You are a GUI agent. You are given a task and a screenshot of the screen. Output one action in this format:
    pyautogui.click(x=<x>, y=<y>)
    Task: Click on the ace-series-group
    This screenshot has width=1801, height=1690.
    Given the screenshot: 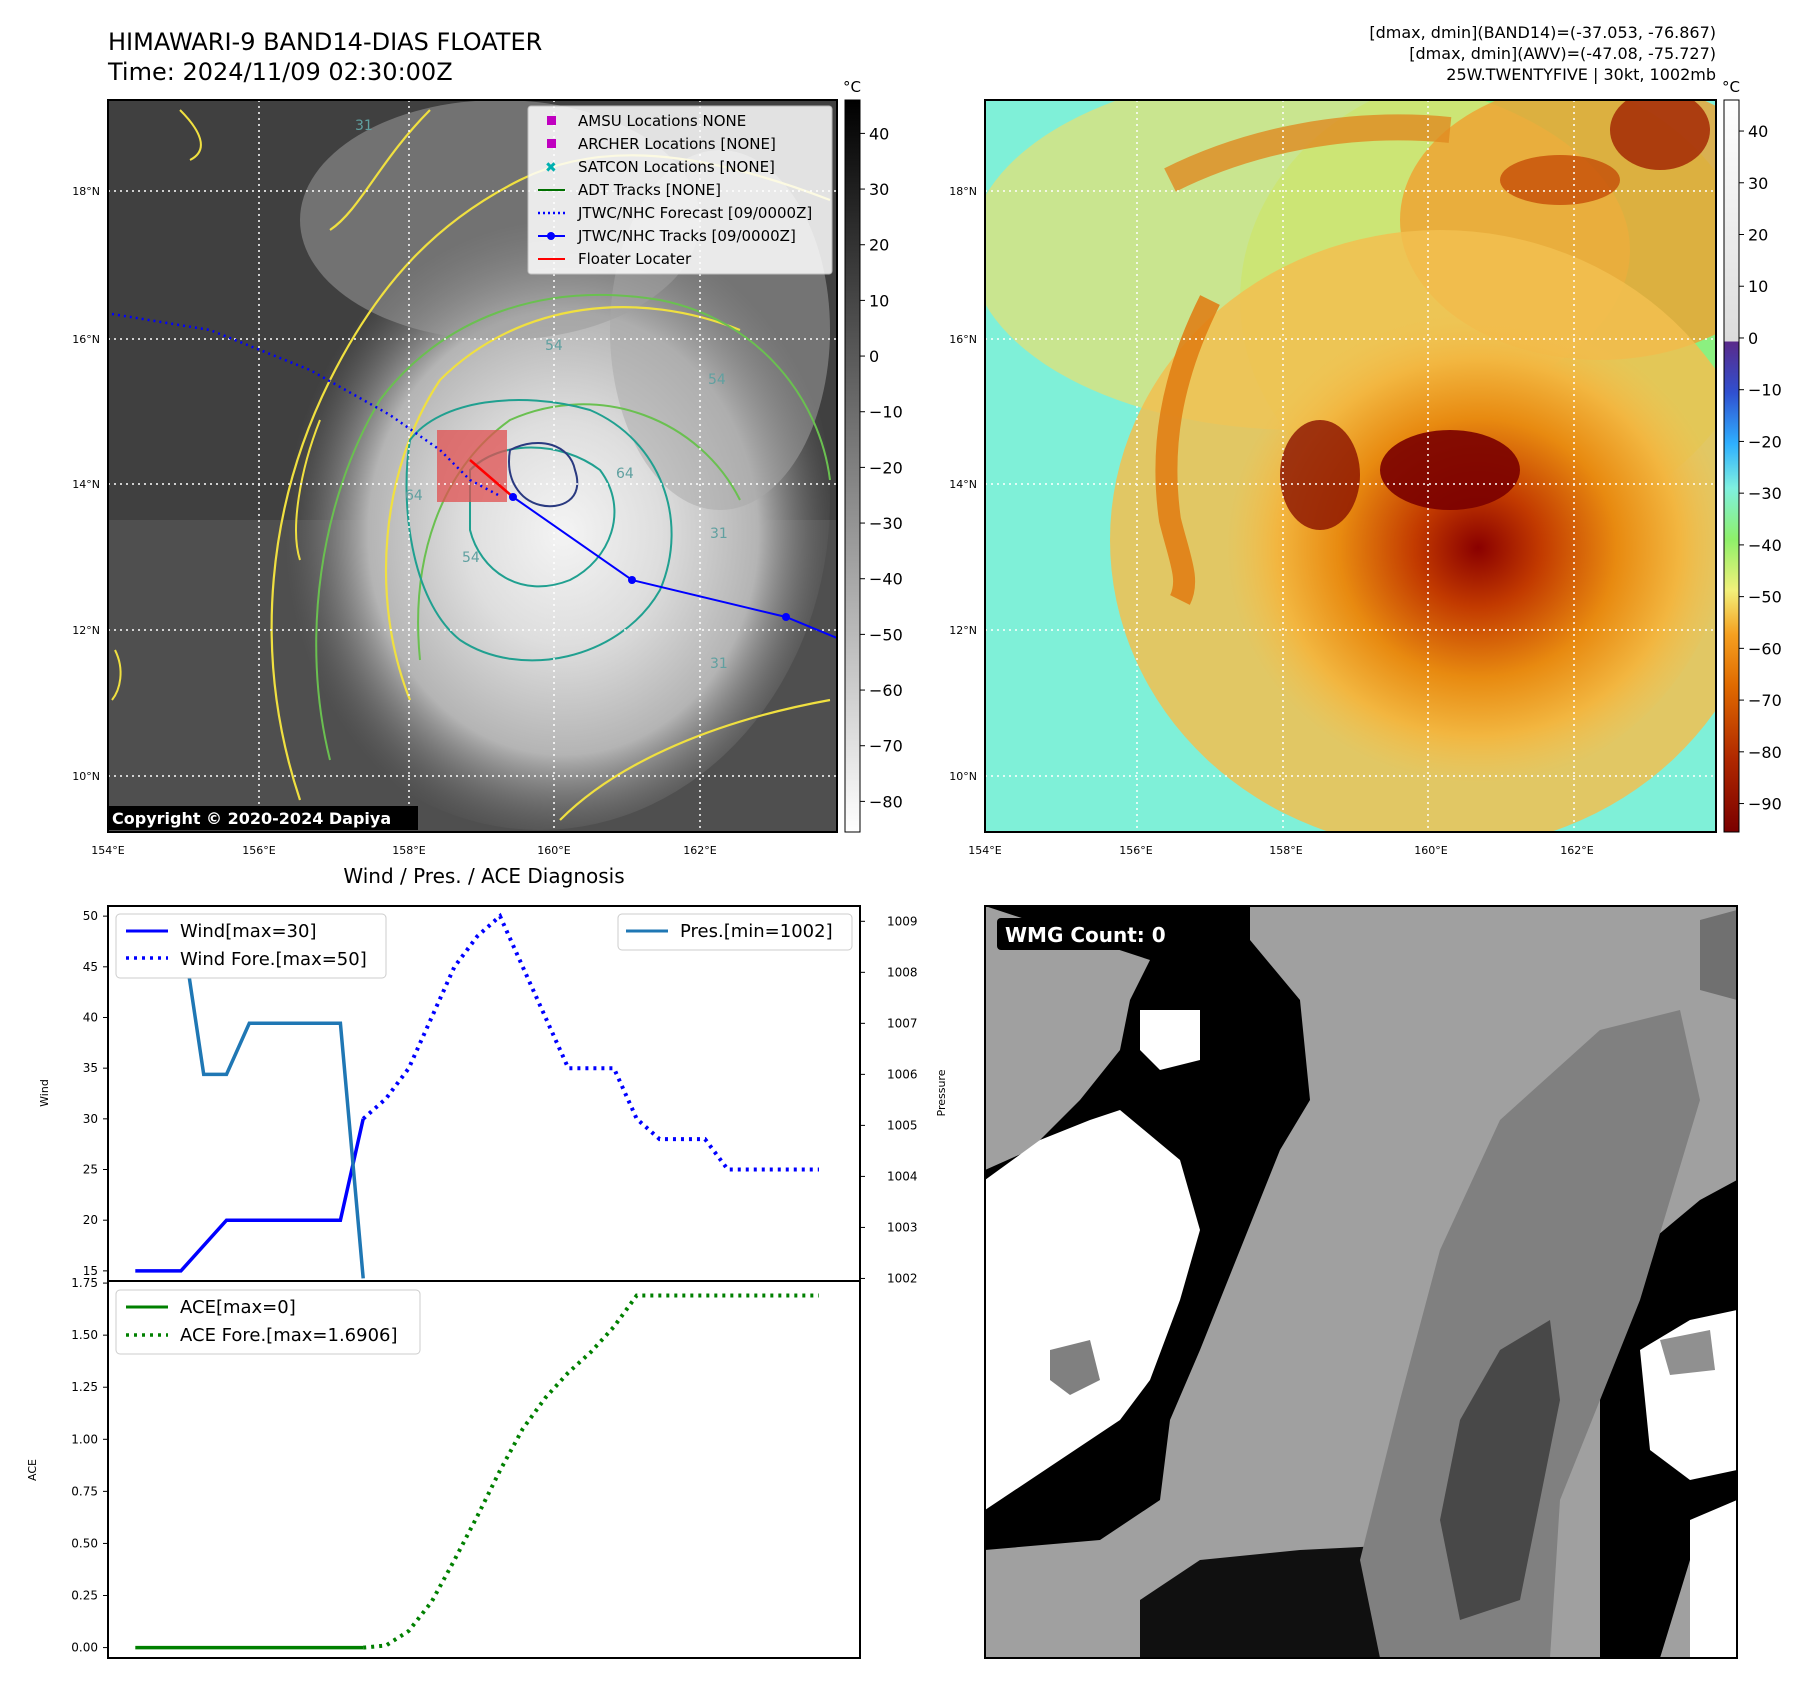 What is the action you would take?
    pyautogui.click(x=477, y=1471)
    